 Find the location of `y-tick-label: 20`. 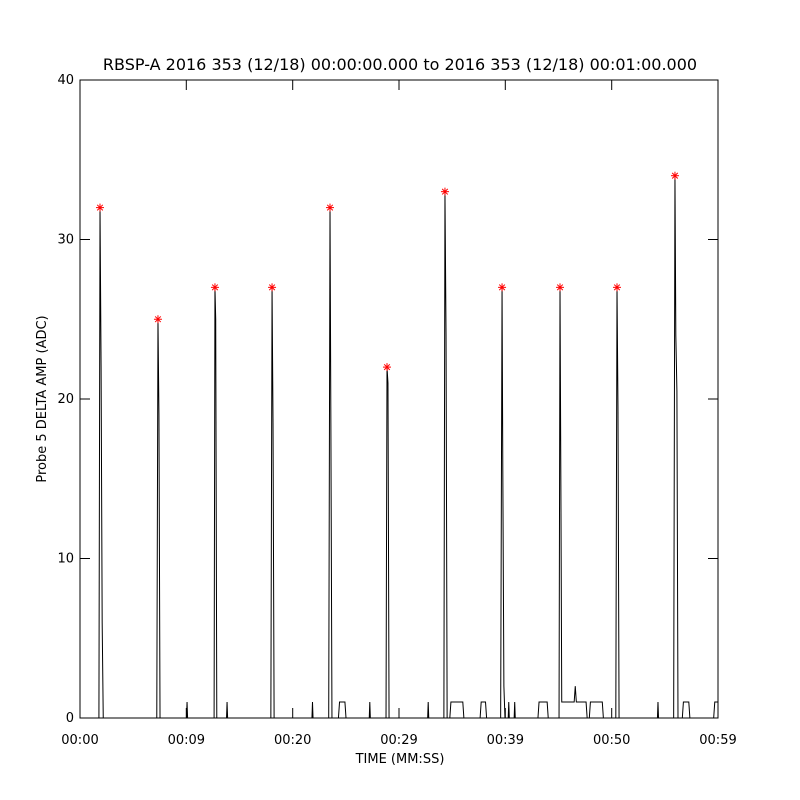

y-tick-label: 20 is located at coordinates (65, 399).